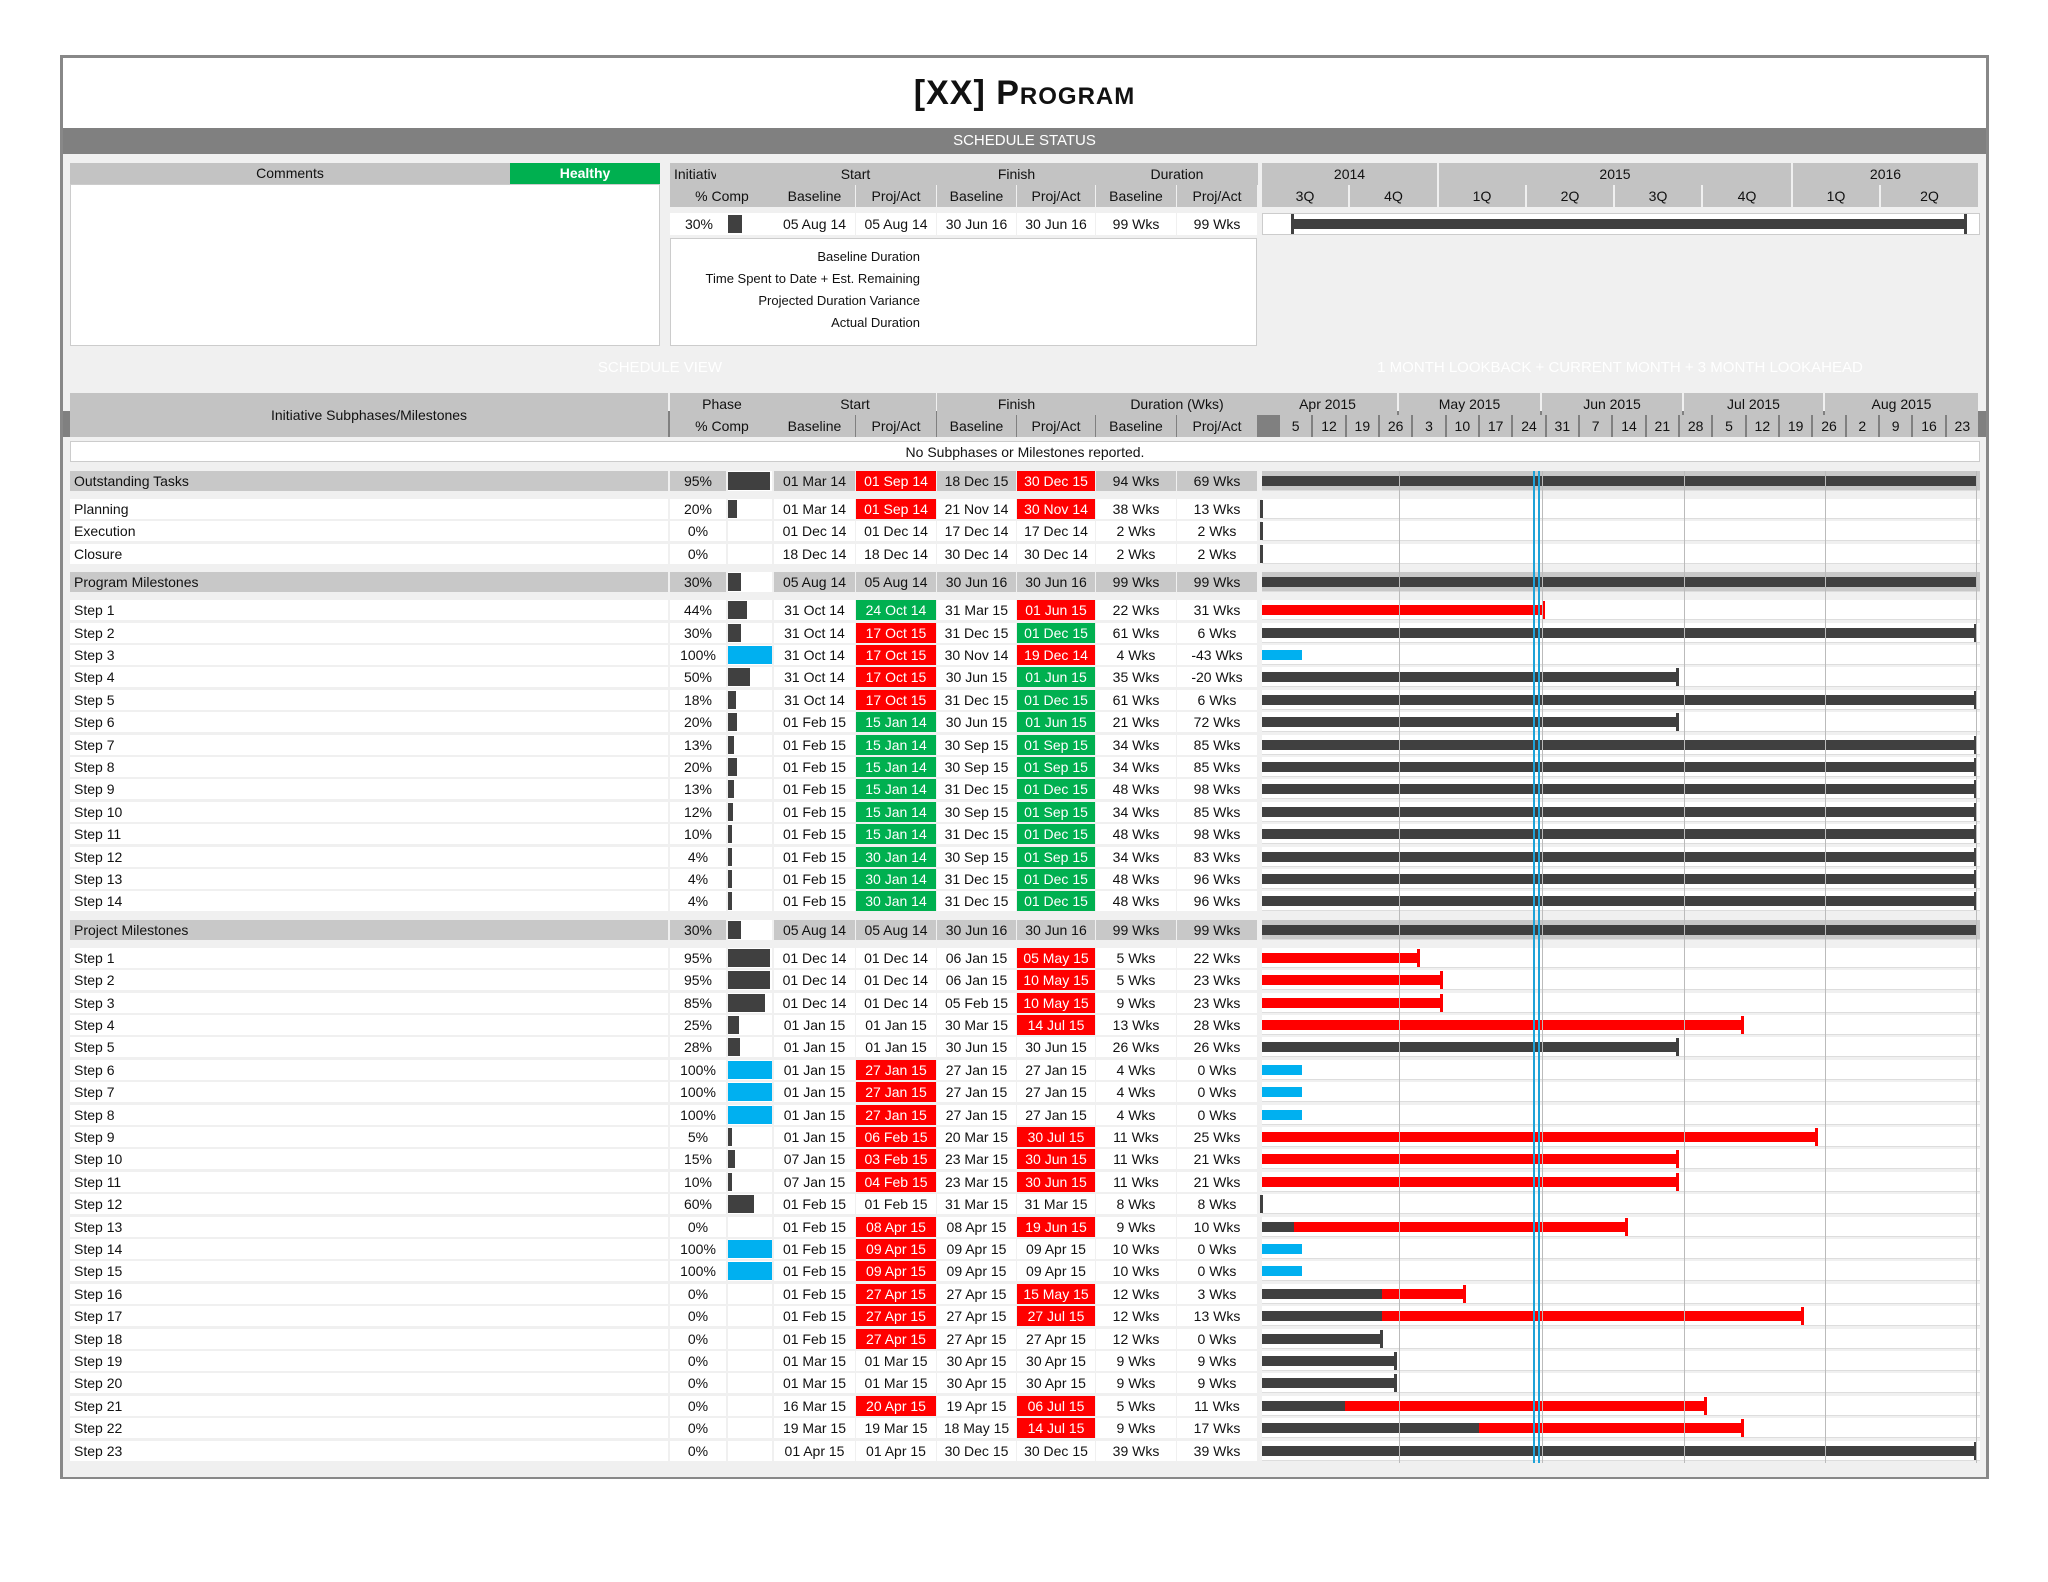 Image resolution: width=2048 pixels, height=1582 pixels. What do you see at coordinates (1217, 1181) in the screenshot?
I see `row-2-10-dp: 21 Wks` at bounding box center [1217, 1181].